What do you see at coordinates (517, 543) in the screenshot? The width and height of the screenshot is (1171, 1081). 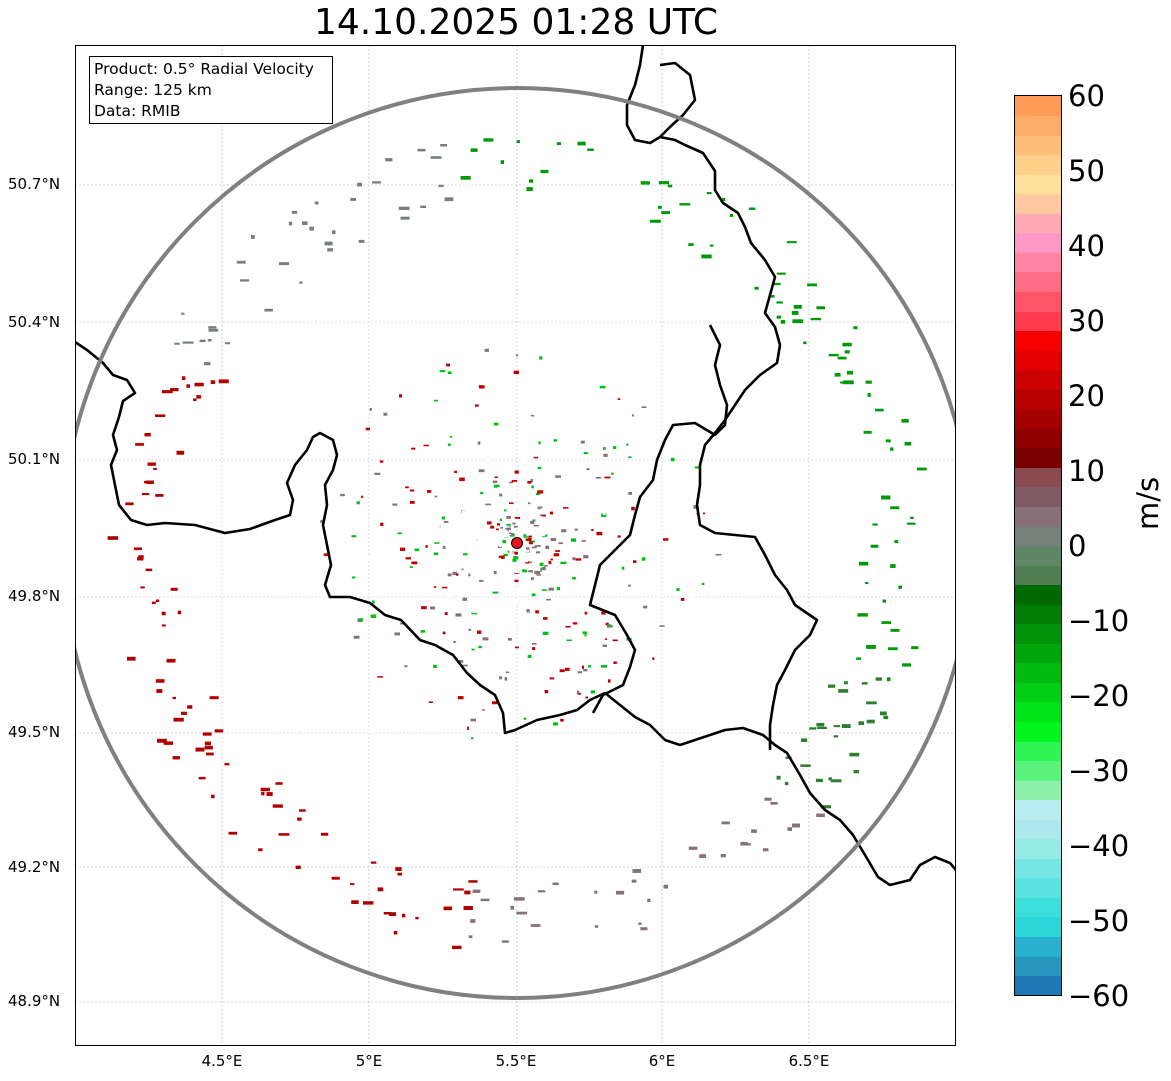 I see `radar-site-marker` at bounding box center [517, 543].